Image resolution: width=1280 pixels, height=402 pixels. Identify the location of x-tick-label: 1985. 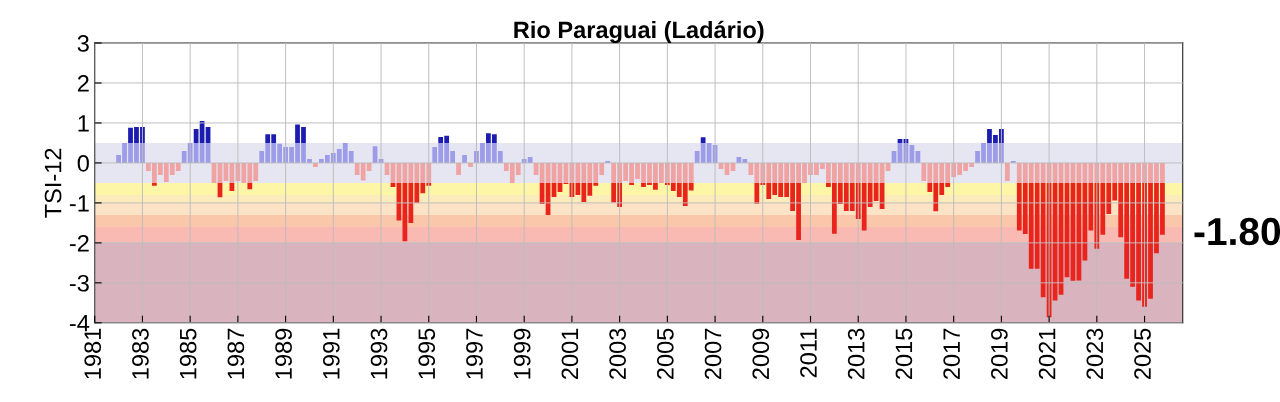
(188, 353).